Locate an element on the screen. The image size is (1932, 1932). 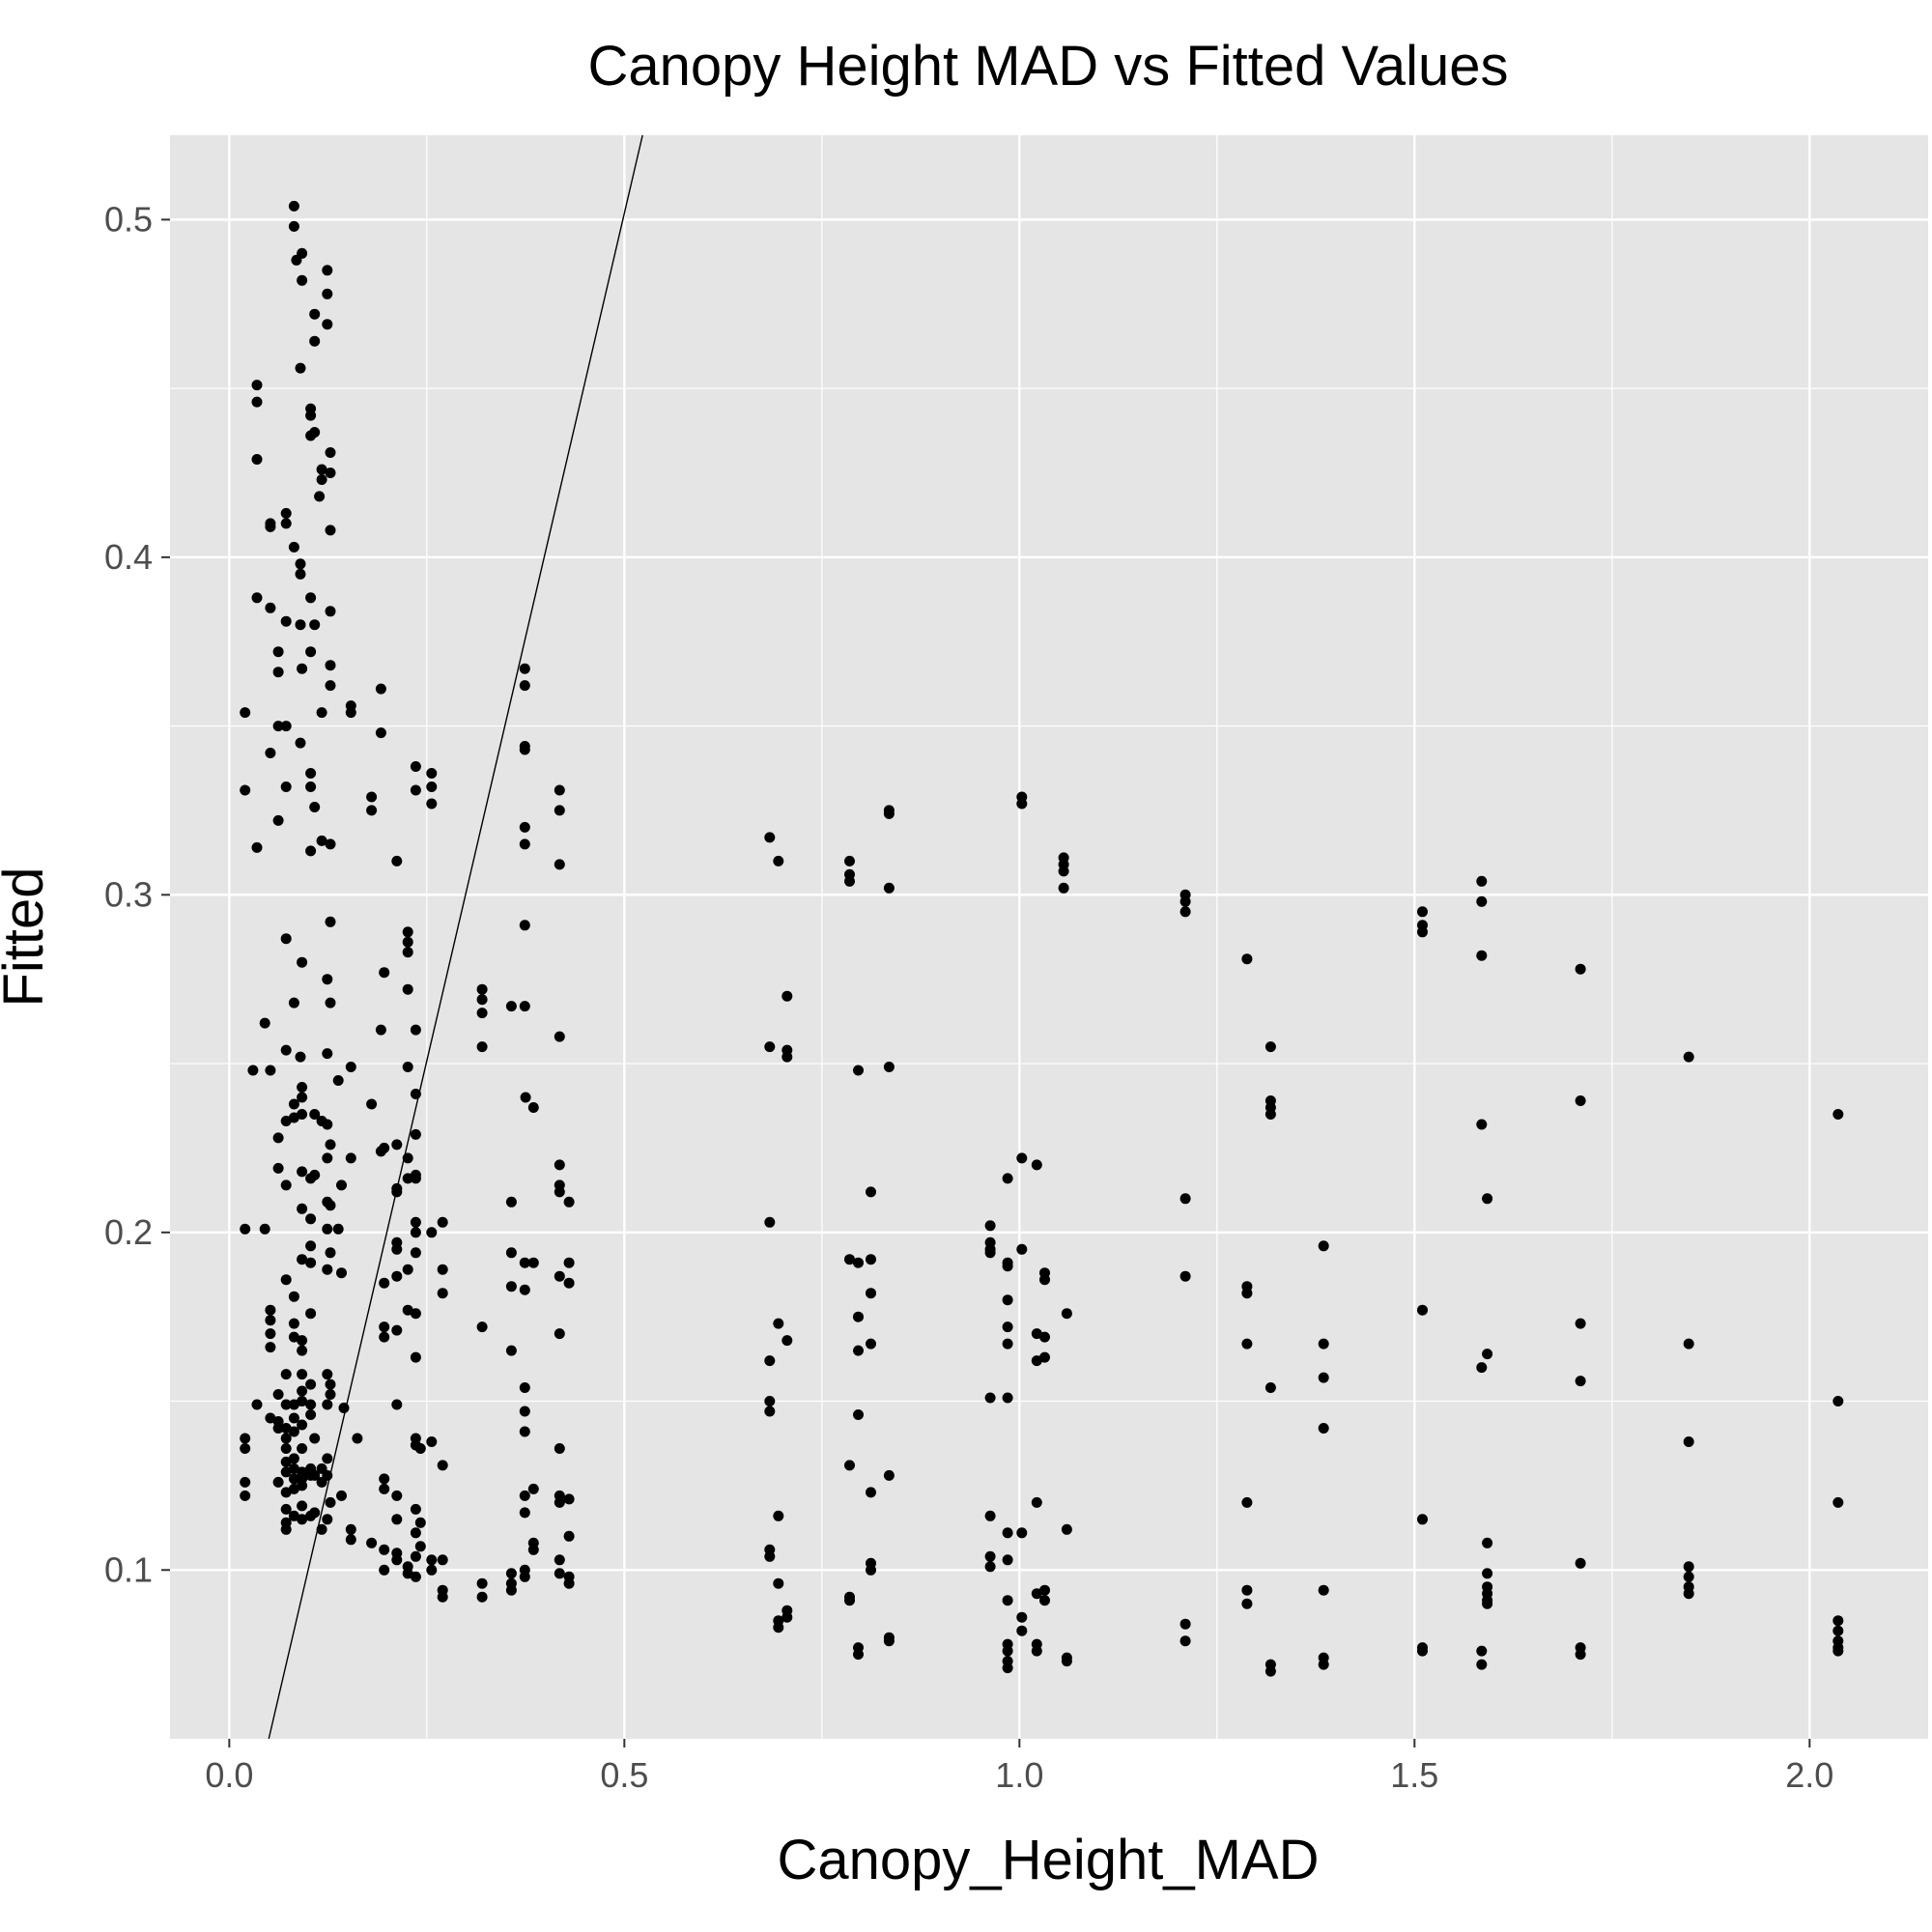
x-tick-label: 2.0 is located at coordinates (1809, 1775).